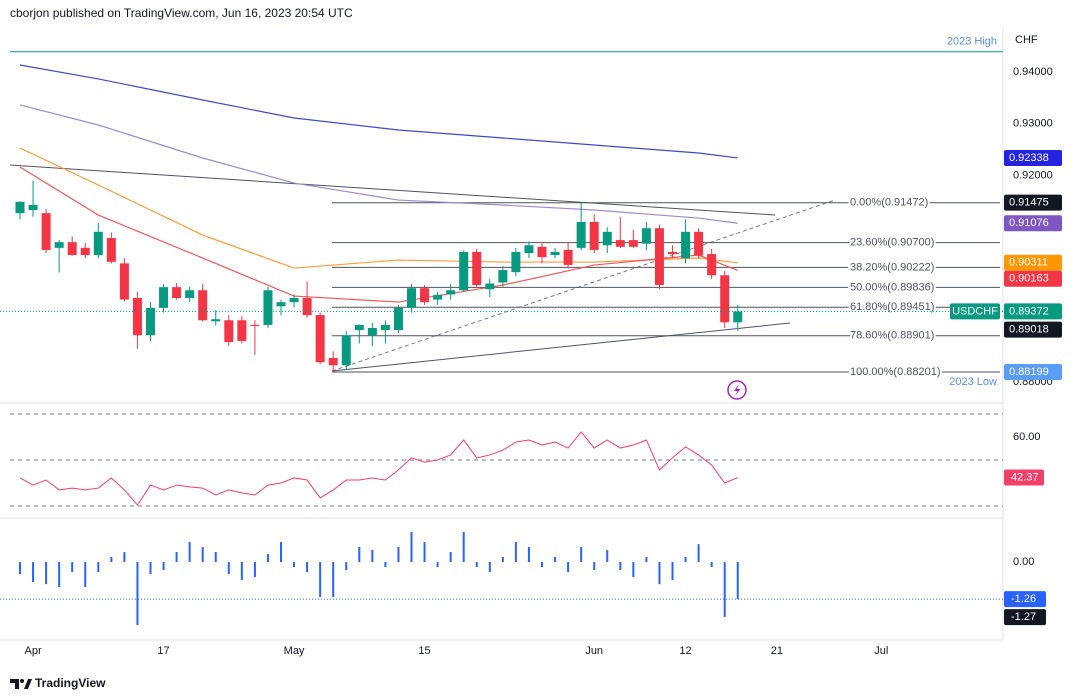  What do you see at coordinates (378, 468) in the screenshot?
I see `rsi-line` at bounding box center [378, 468].